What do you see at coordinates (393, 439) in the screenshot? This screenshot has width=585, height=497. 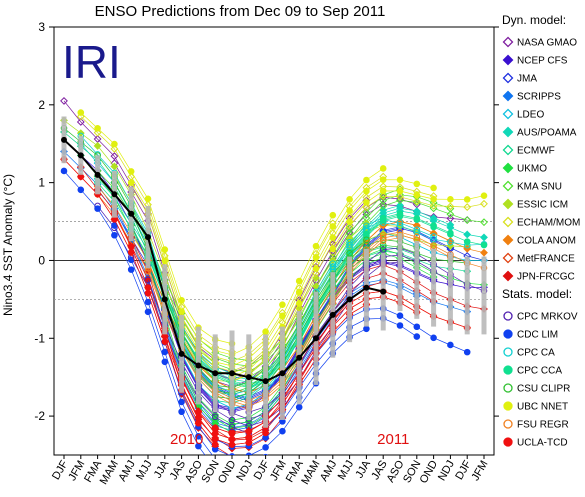 I see `year-label: 2011` at bounding box center [393, 439].